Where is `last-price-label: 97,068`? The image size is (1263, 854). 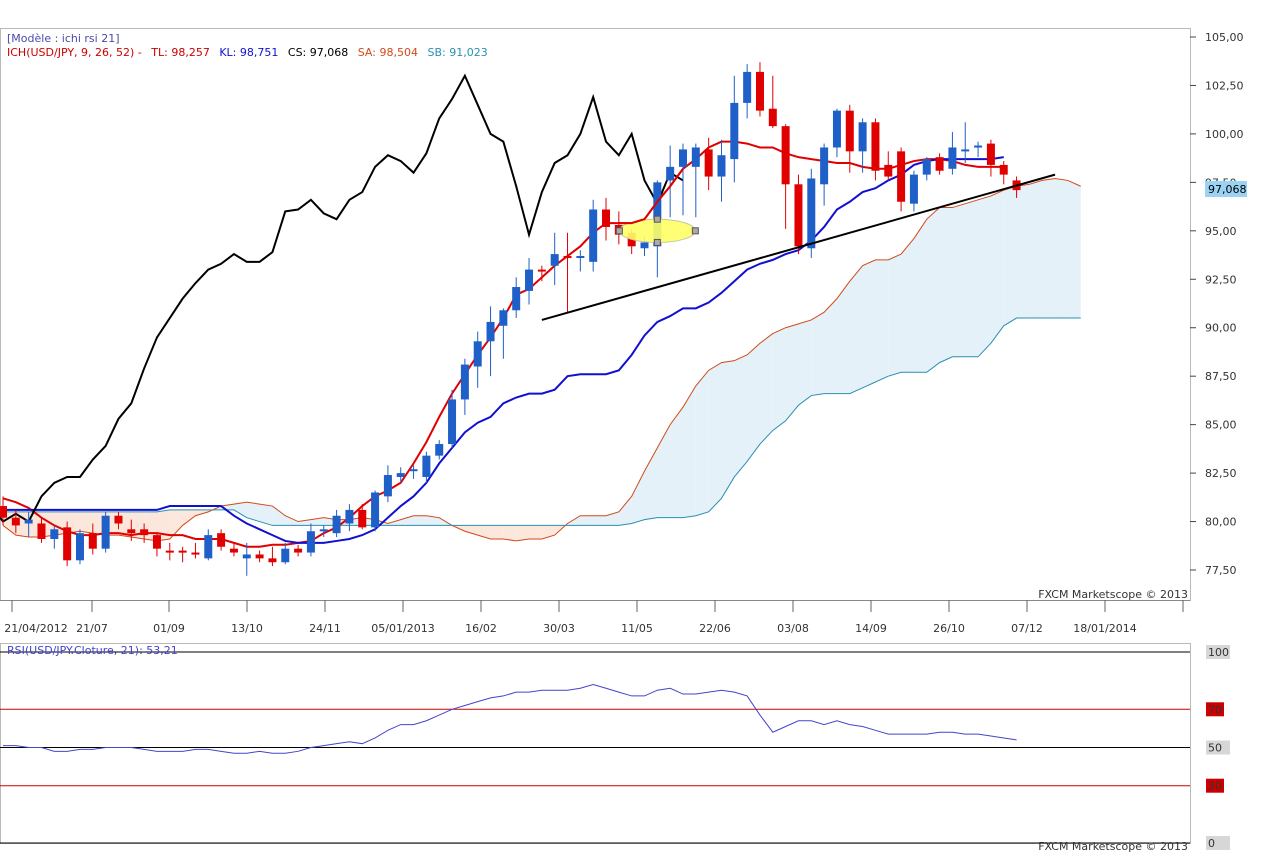
last-price-label: 97,068 is located at coordinates (1227, 189).